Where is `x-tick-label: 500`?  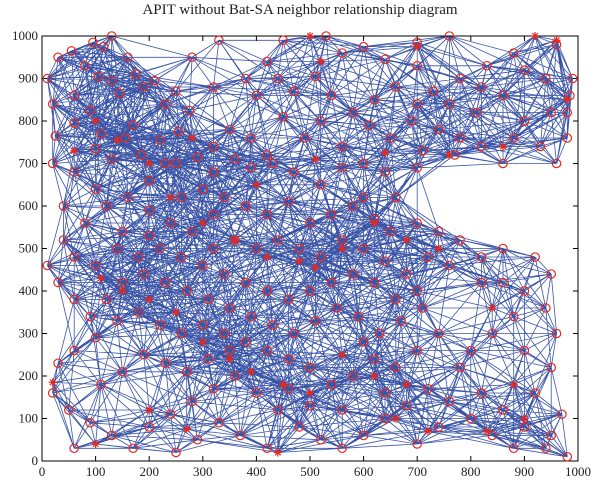
x-tick-label: 500 is located at coordinates (310, 471).